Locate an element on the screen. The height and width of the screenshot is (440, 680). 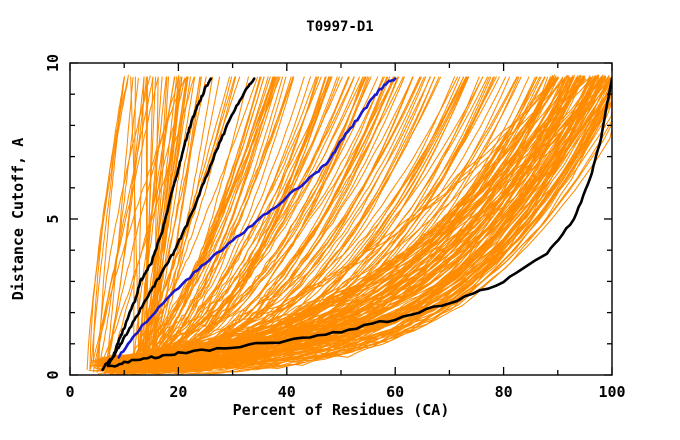
y-tick-label: 5 is located at coordinates (53, 218).